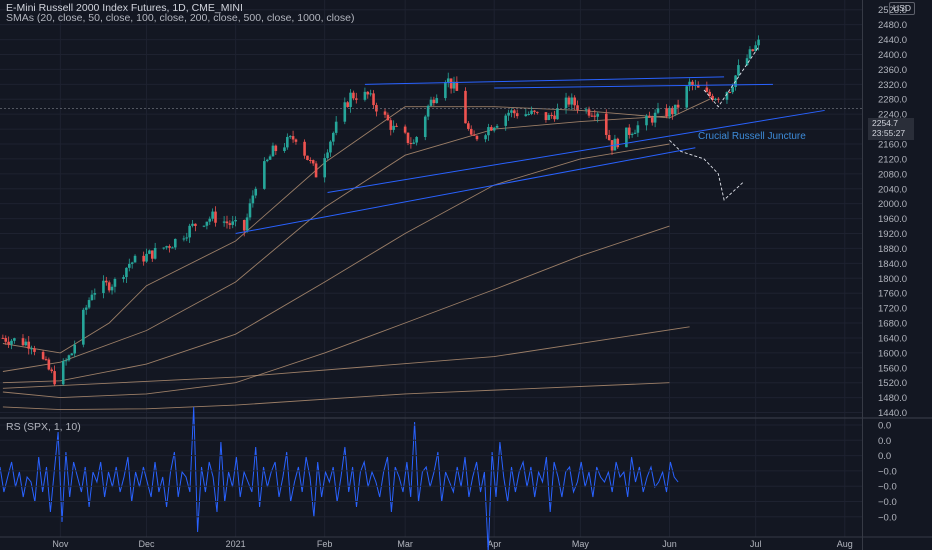 This screenshot has width=932, height=550. What do you see at coordinates (892, 100) in the screenshot?
I see `y-tick-label: 2280.0` at bounding box center [892, 100].